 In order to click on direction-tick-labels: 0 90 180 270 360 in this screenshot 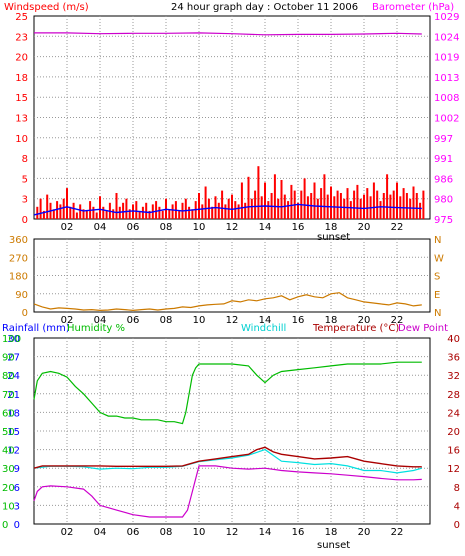, I will do `click(18, 277)`.